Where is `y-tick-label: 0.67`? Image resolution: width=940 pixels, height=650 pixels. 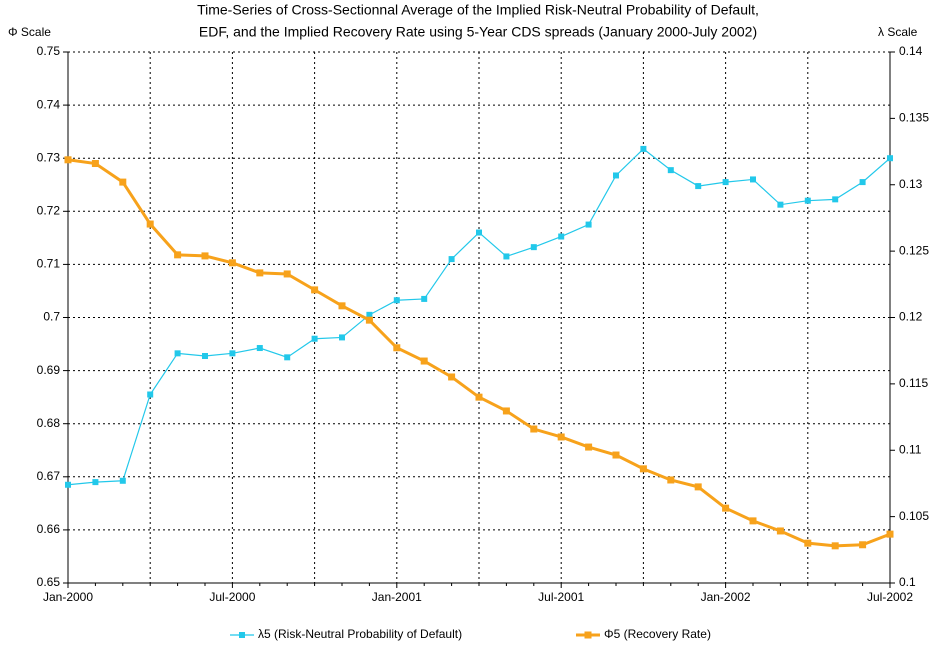
y-tick-label: 0.67 is located at coordinates (49, 476).